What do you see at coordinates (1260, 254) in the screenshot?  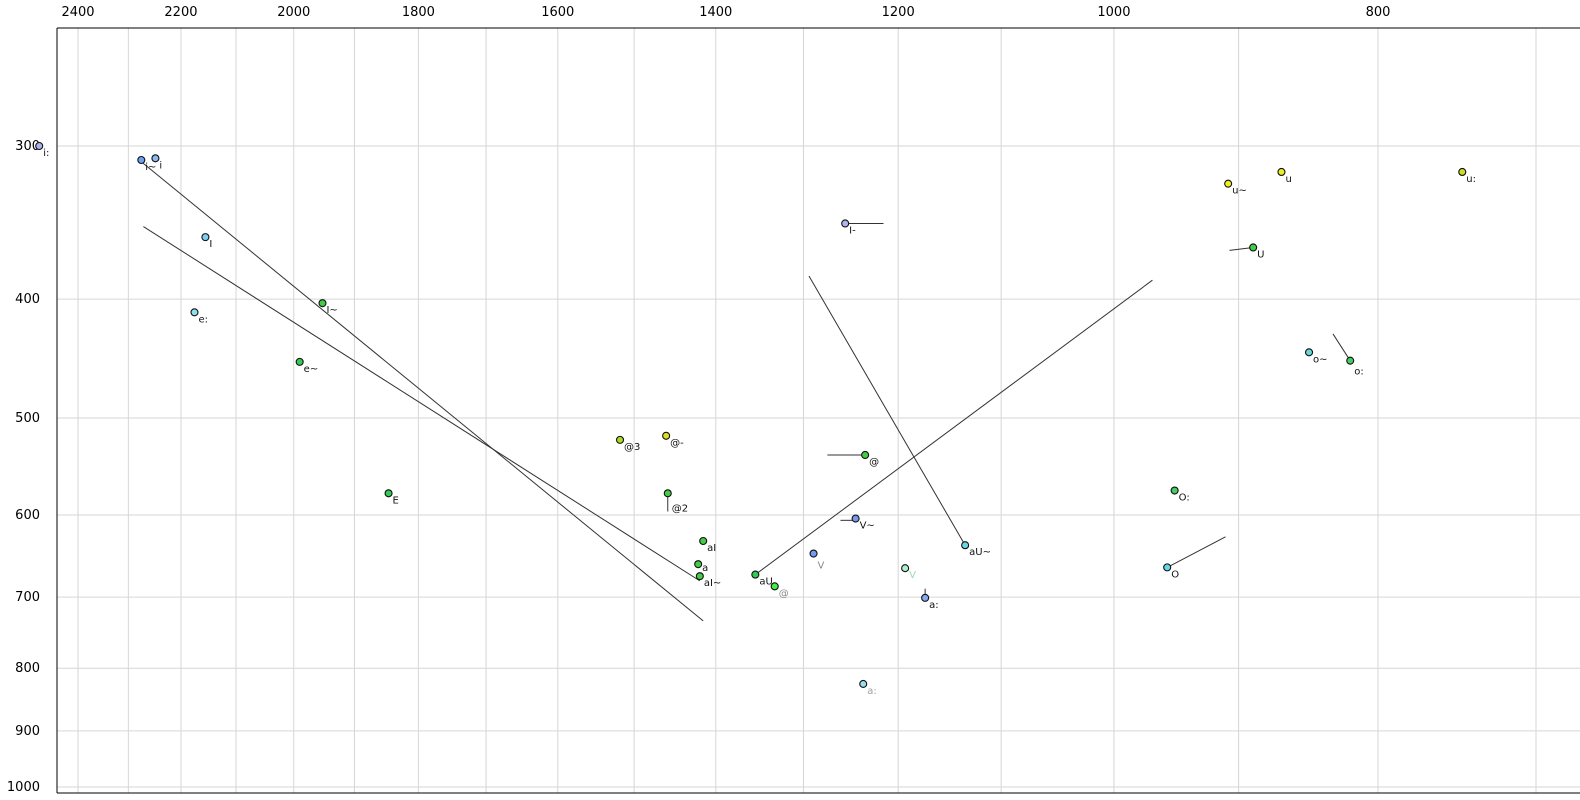 I see `vowel-label: U` at bounding box center [1260, 254].